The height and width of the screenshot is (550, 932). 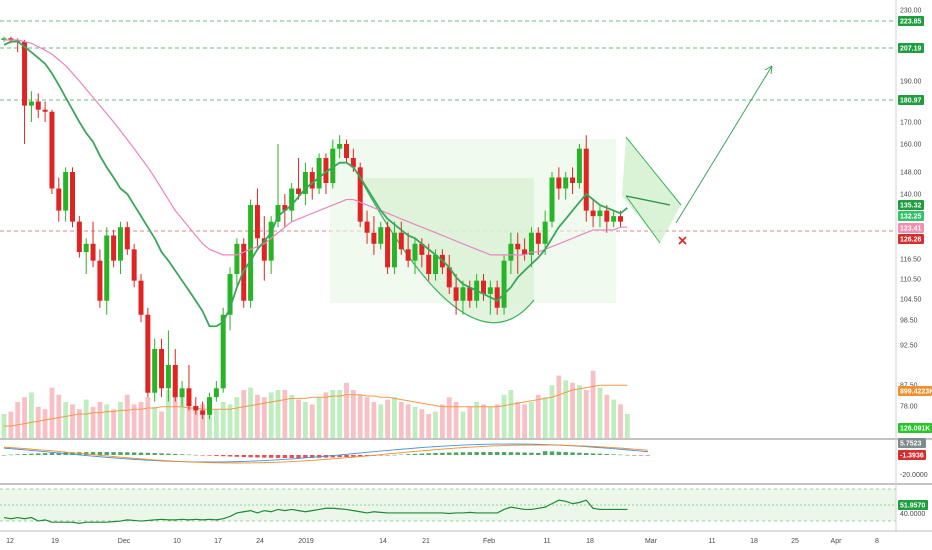 I want to click on flag-mid, so click(x=648, y=200).